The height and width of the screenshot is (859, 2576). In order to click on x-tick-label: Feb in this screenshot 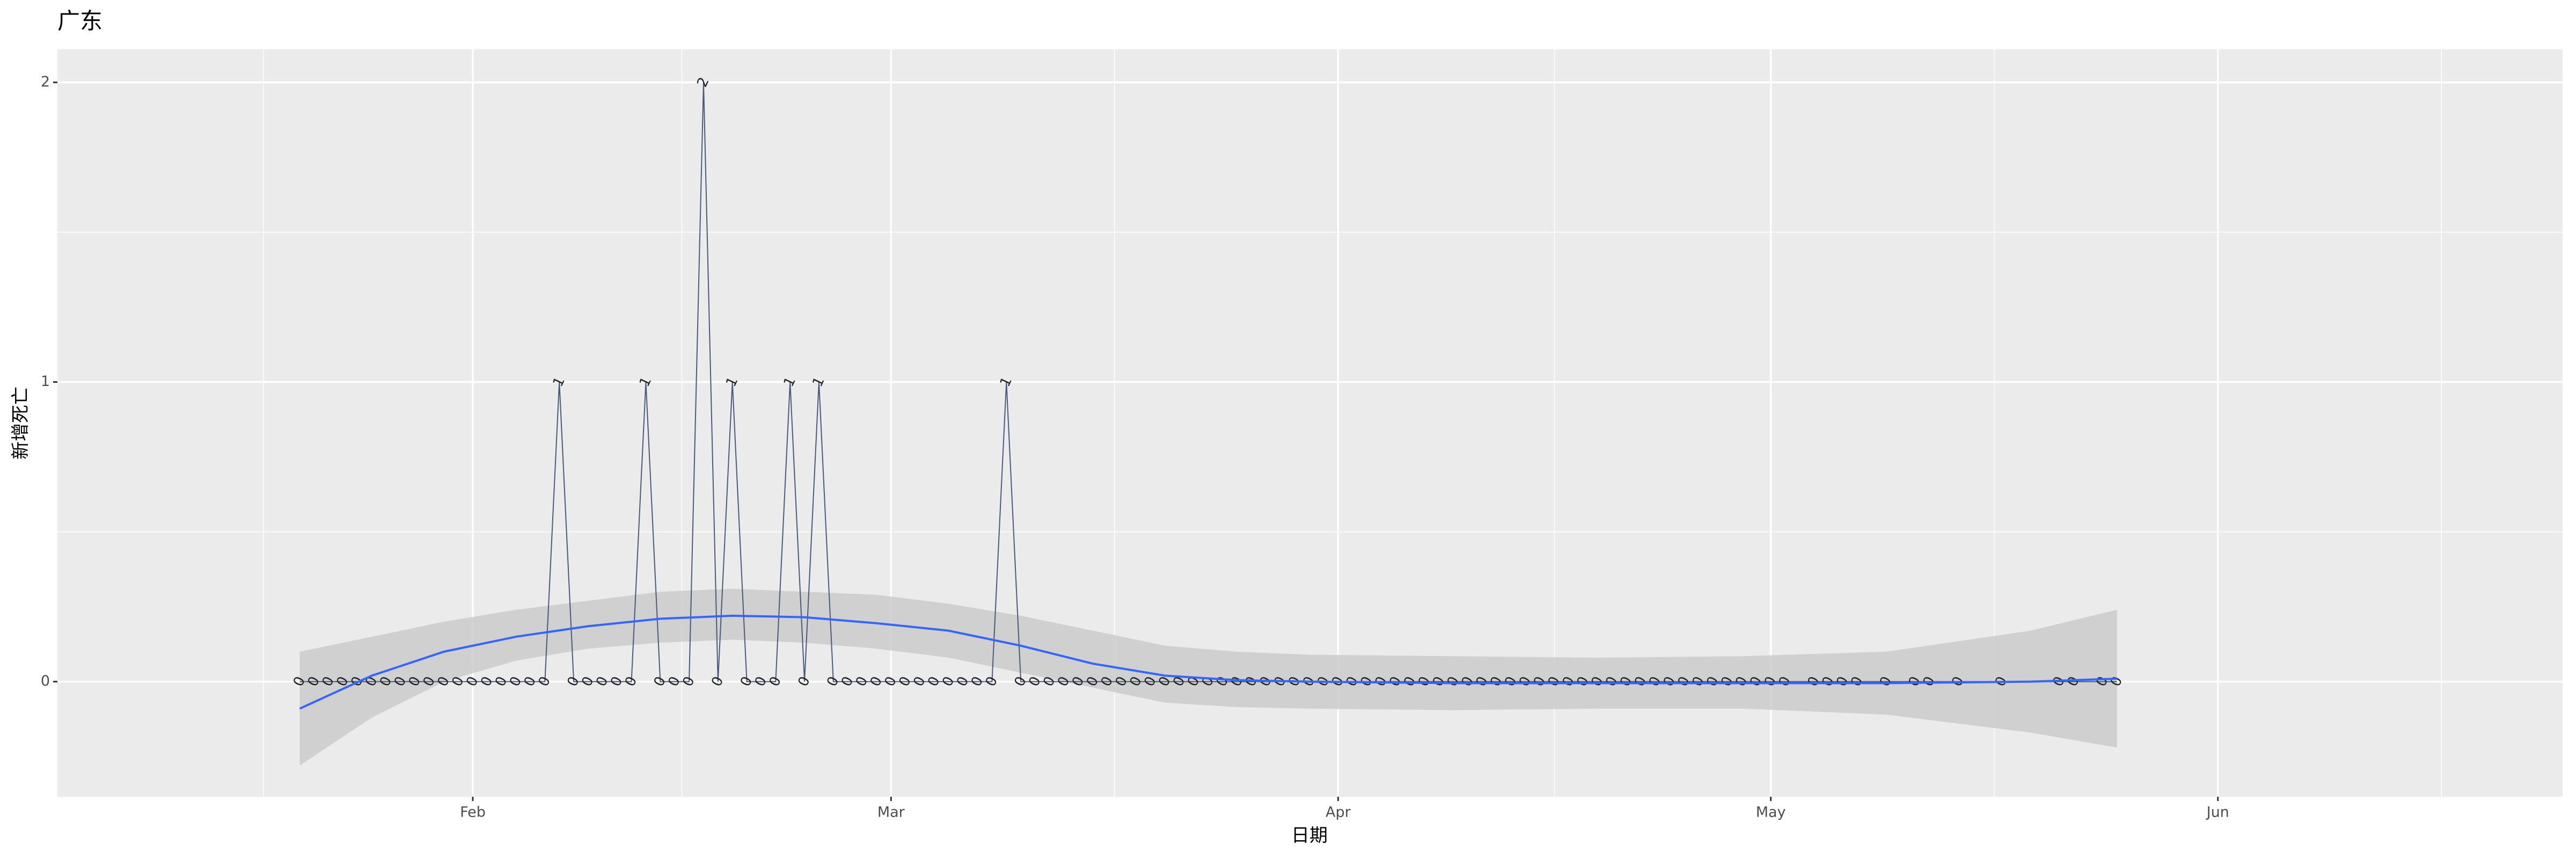, I will do `click(473, 812)`.